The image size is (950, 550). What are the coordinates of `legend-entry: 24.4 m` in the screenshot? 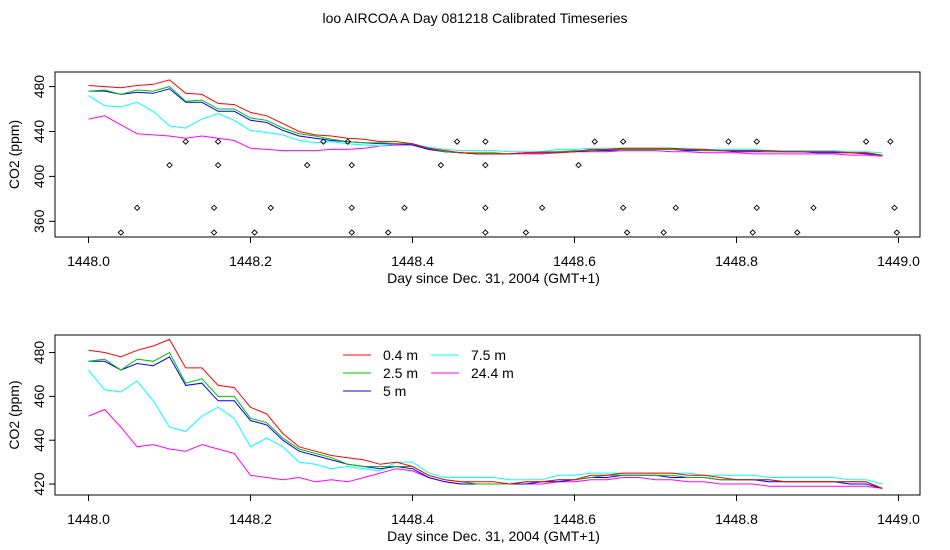 It's located at (492, 373).